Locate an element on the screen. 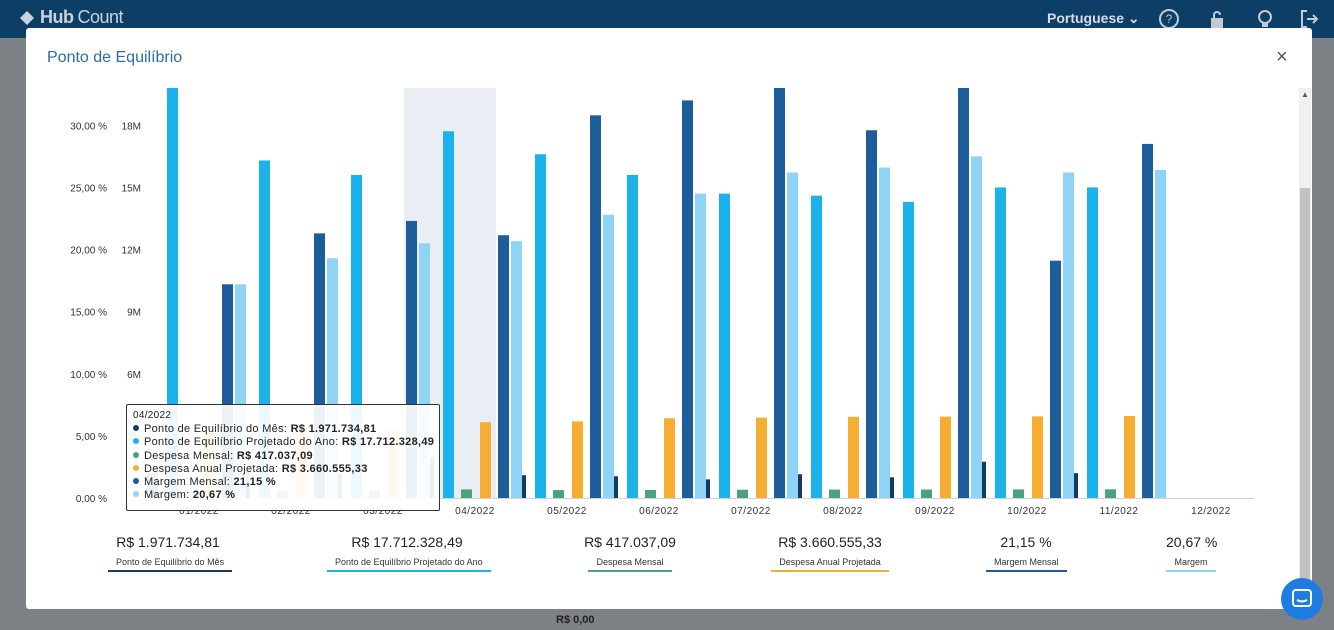 The height and width of the screenshot is (630, 1334). x-tick-label: 08/2022 is located at coordinates (843, 511).